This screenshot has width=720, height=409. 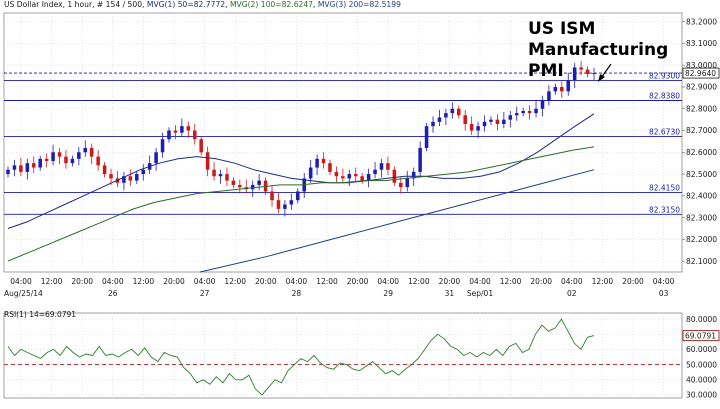 What do you see at coordinates (664, 131) in the screenshot?
I see `level-label: 82.6730` at bounding box center [664, 131].